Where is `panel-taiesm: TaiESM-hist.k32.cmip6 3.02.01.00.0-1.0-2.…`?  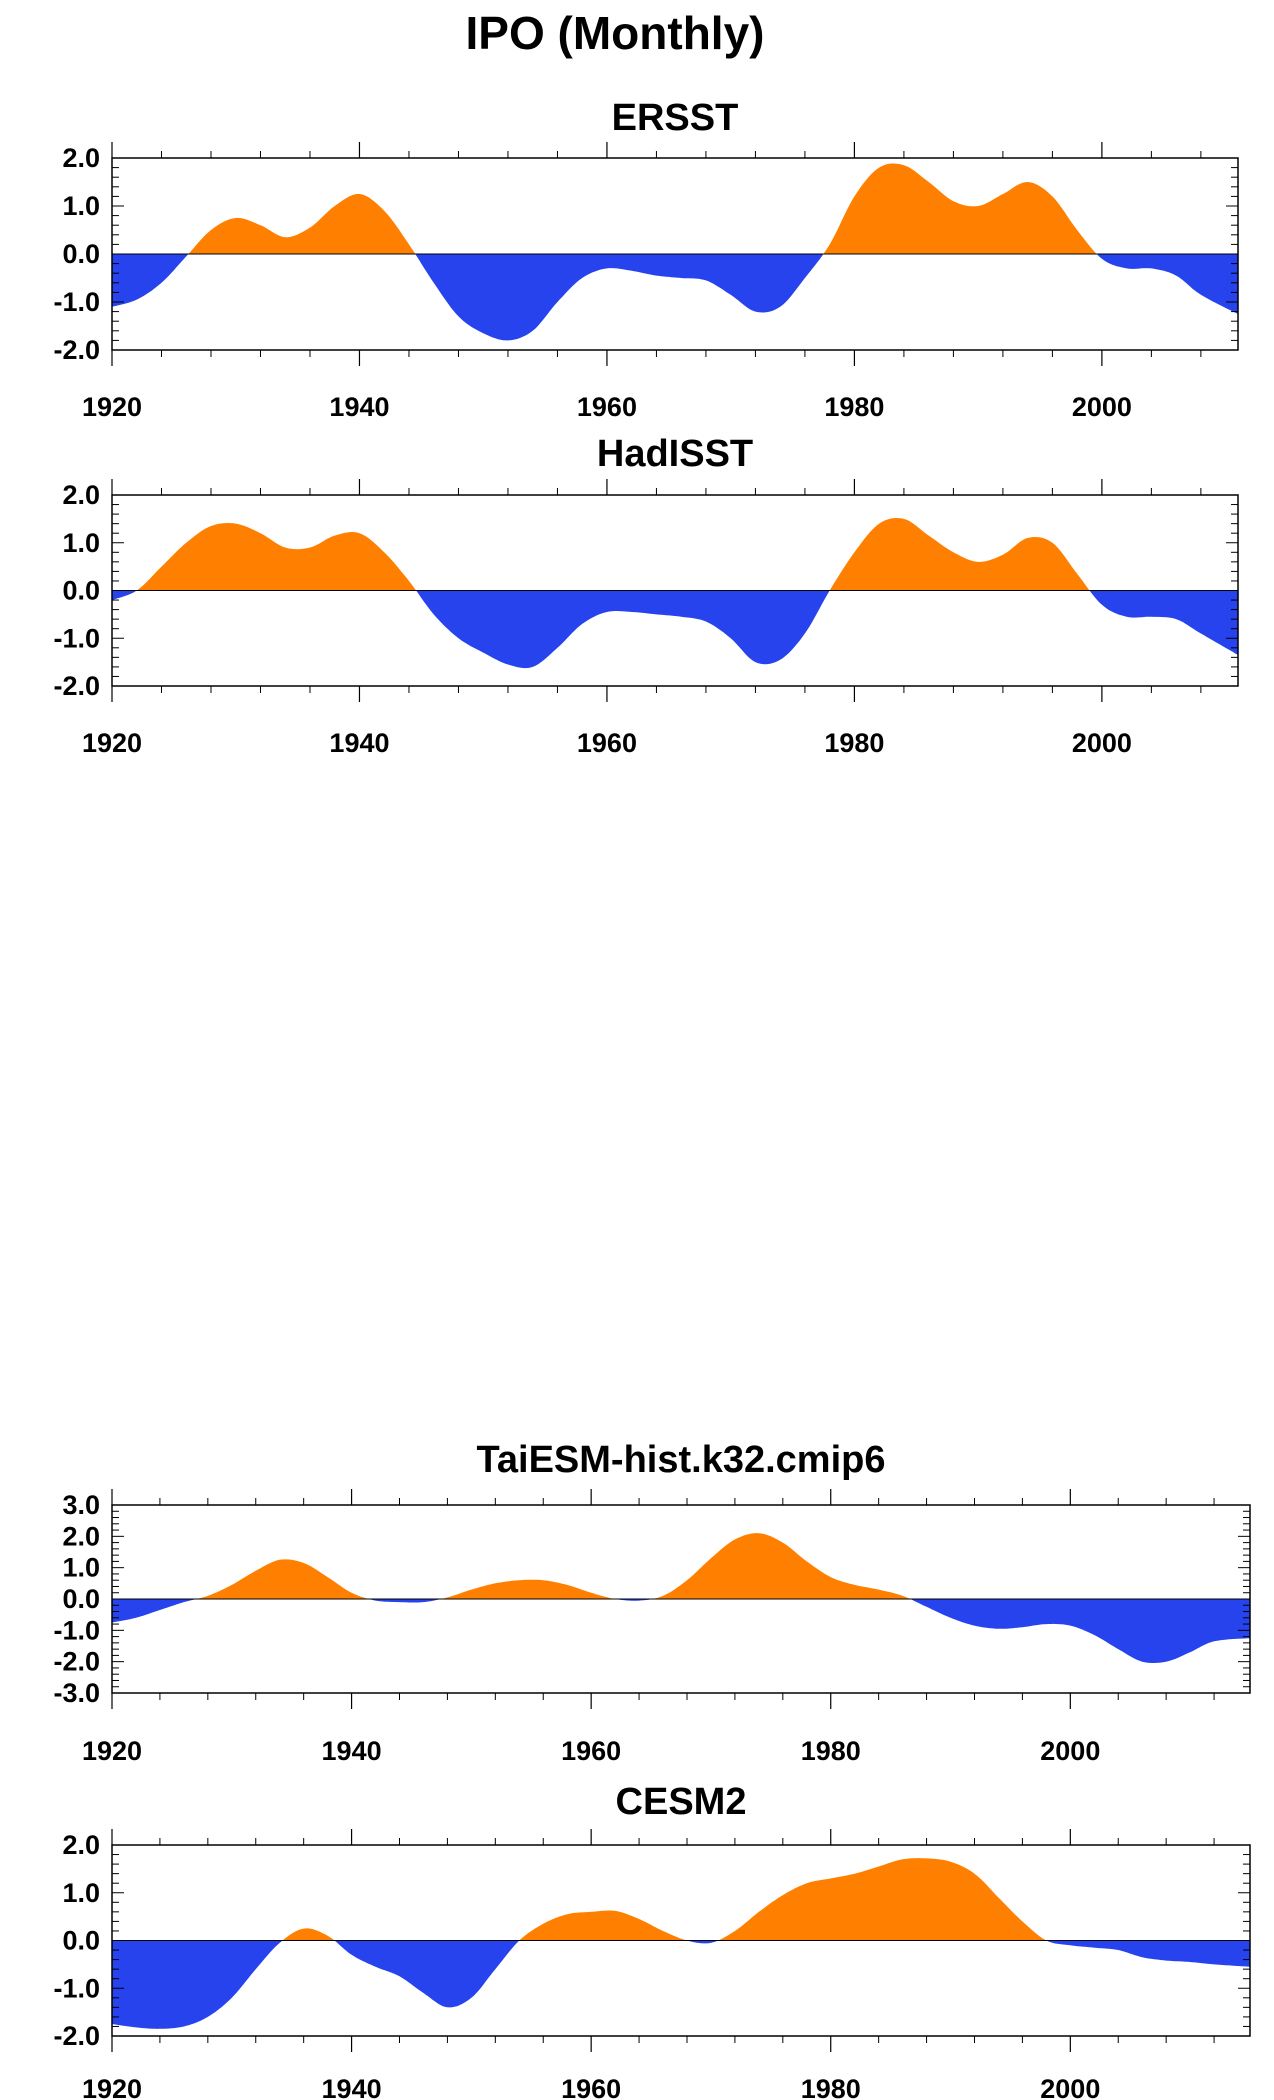 panel-taiesm: TaiESM-hist.k32.cmip6 3.02.01.00.0-1.0-2.… is located at coordinates (652, 1602).